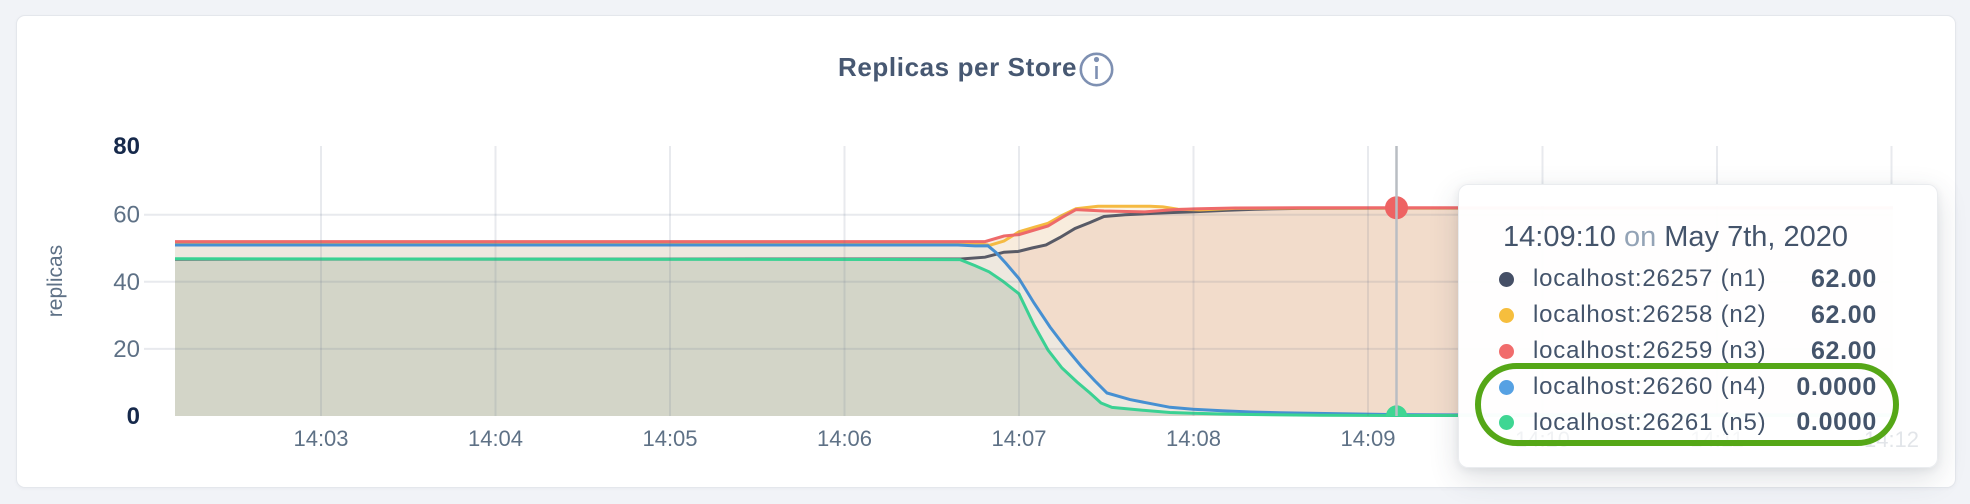 This screenshot has width=1970, height=504. What do you see at coordinates (126, 282) in the screenshot?
I see `svg-text: 40` at bounding box center [126, 282].